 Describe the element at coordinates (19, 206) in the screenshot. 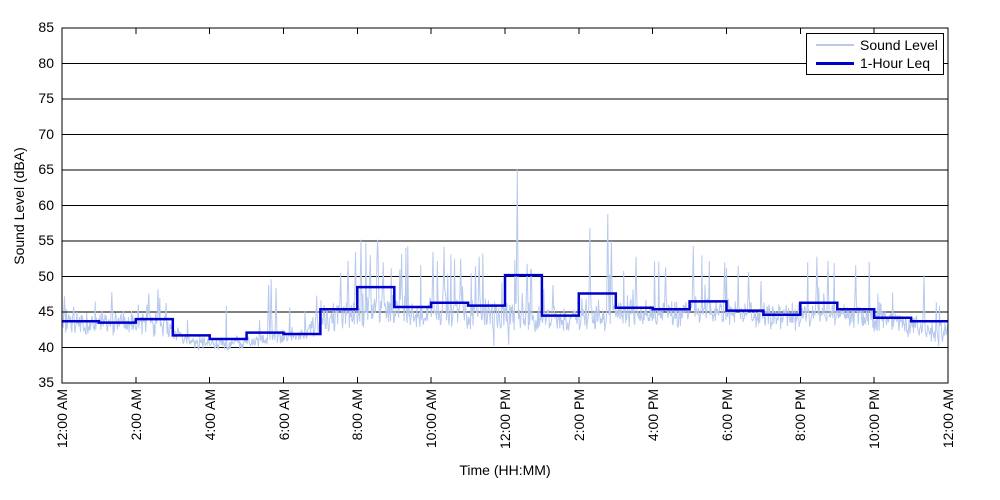

I see `y-axis-title: Sound Level (dBA)` at that location.